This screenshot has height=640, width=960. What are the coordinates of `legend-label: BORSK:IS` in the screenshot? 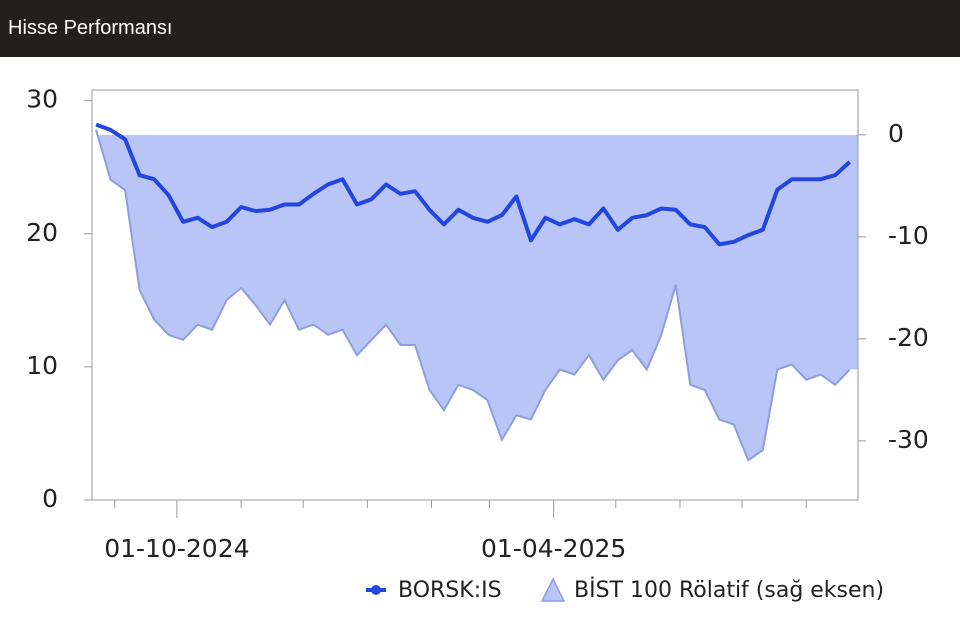 It's located at (450, 590).